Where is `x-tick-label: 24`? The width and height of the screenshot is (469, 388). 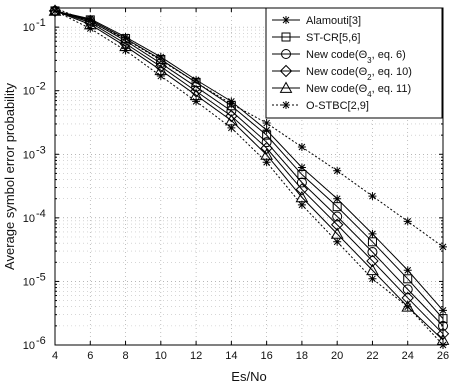
x-tick-label: 24 is located at coordinates (408, 356).